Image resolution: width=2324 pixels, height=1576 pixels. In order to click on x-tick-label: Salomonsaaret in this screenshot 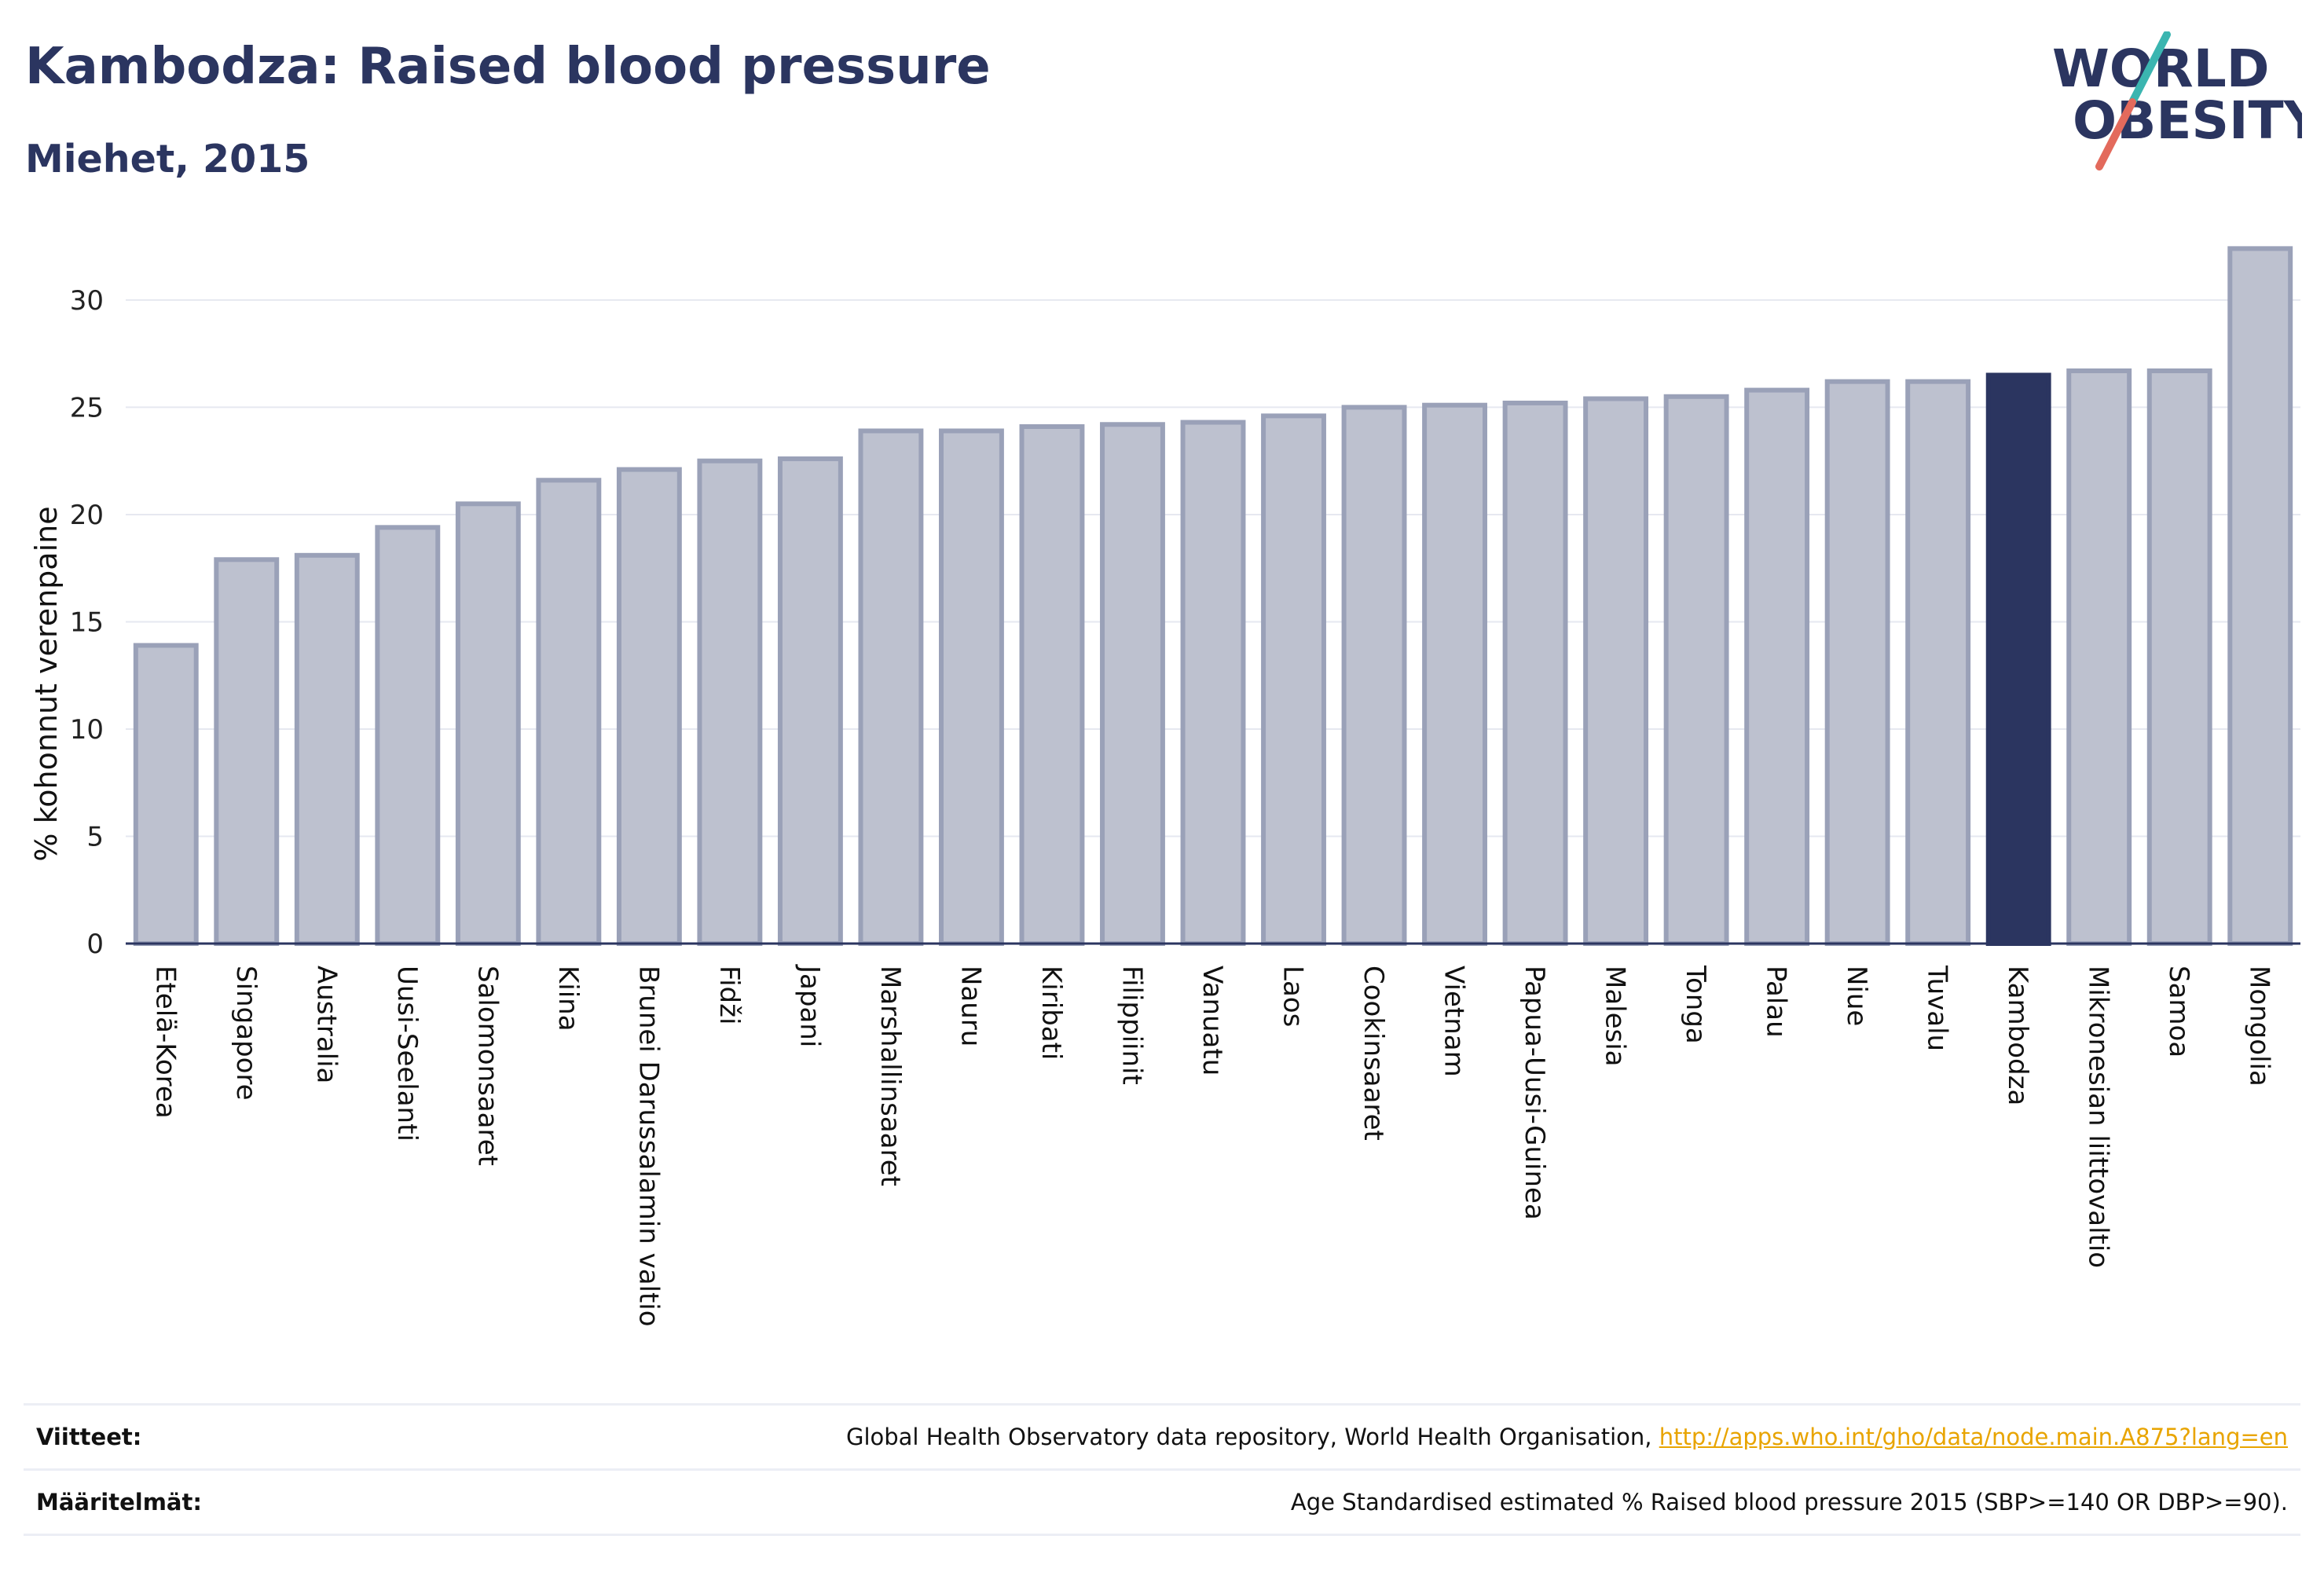, I will do `click(487, 1066)`.